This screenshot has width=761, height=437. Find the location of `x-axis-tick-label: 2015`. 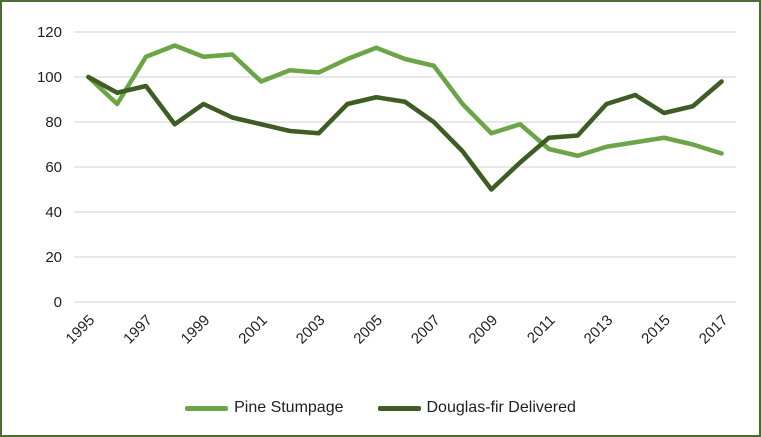

x-axis-tick-label: 2015 is located at coordinates (656, 330).